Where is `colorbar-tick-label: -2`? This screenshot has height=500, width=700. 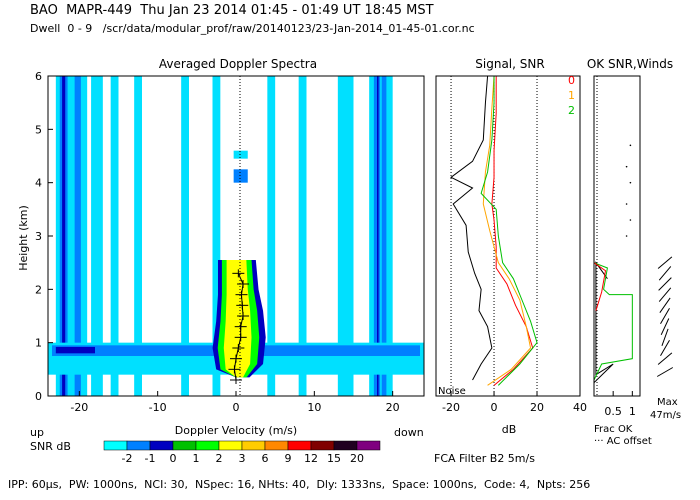 colorbar-tick-label: -2 is located at coordinates (127, 458).